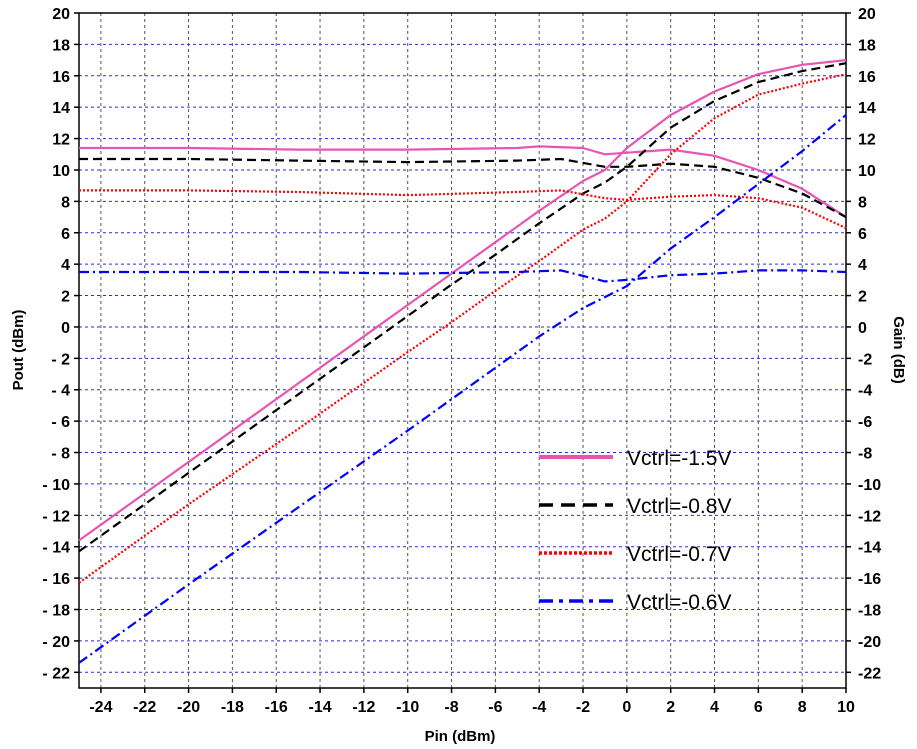  What do you see at coordinates (463, 276) in the screenshot?
I see `series-3-gain-line` at bounding box center [463, 276].